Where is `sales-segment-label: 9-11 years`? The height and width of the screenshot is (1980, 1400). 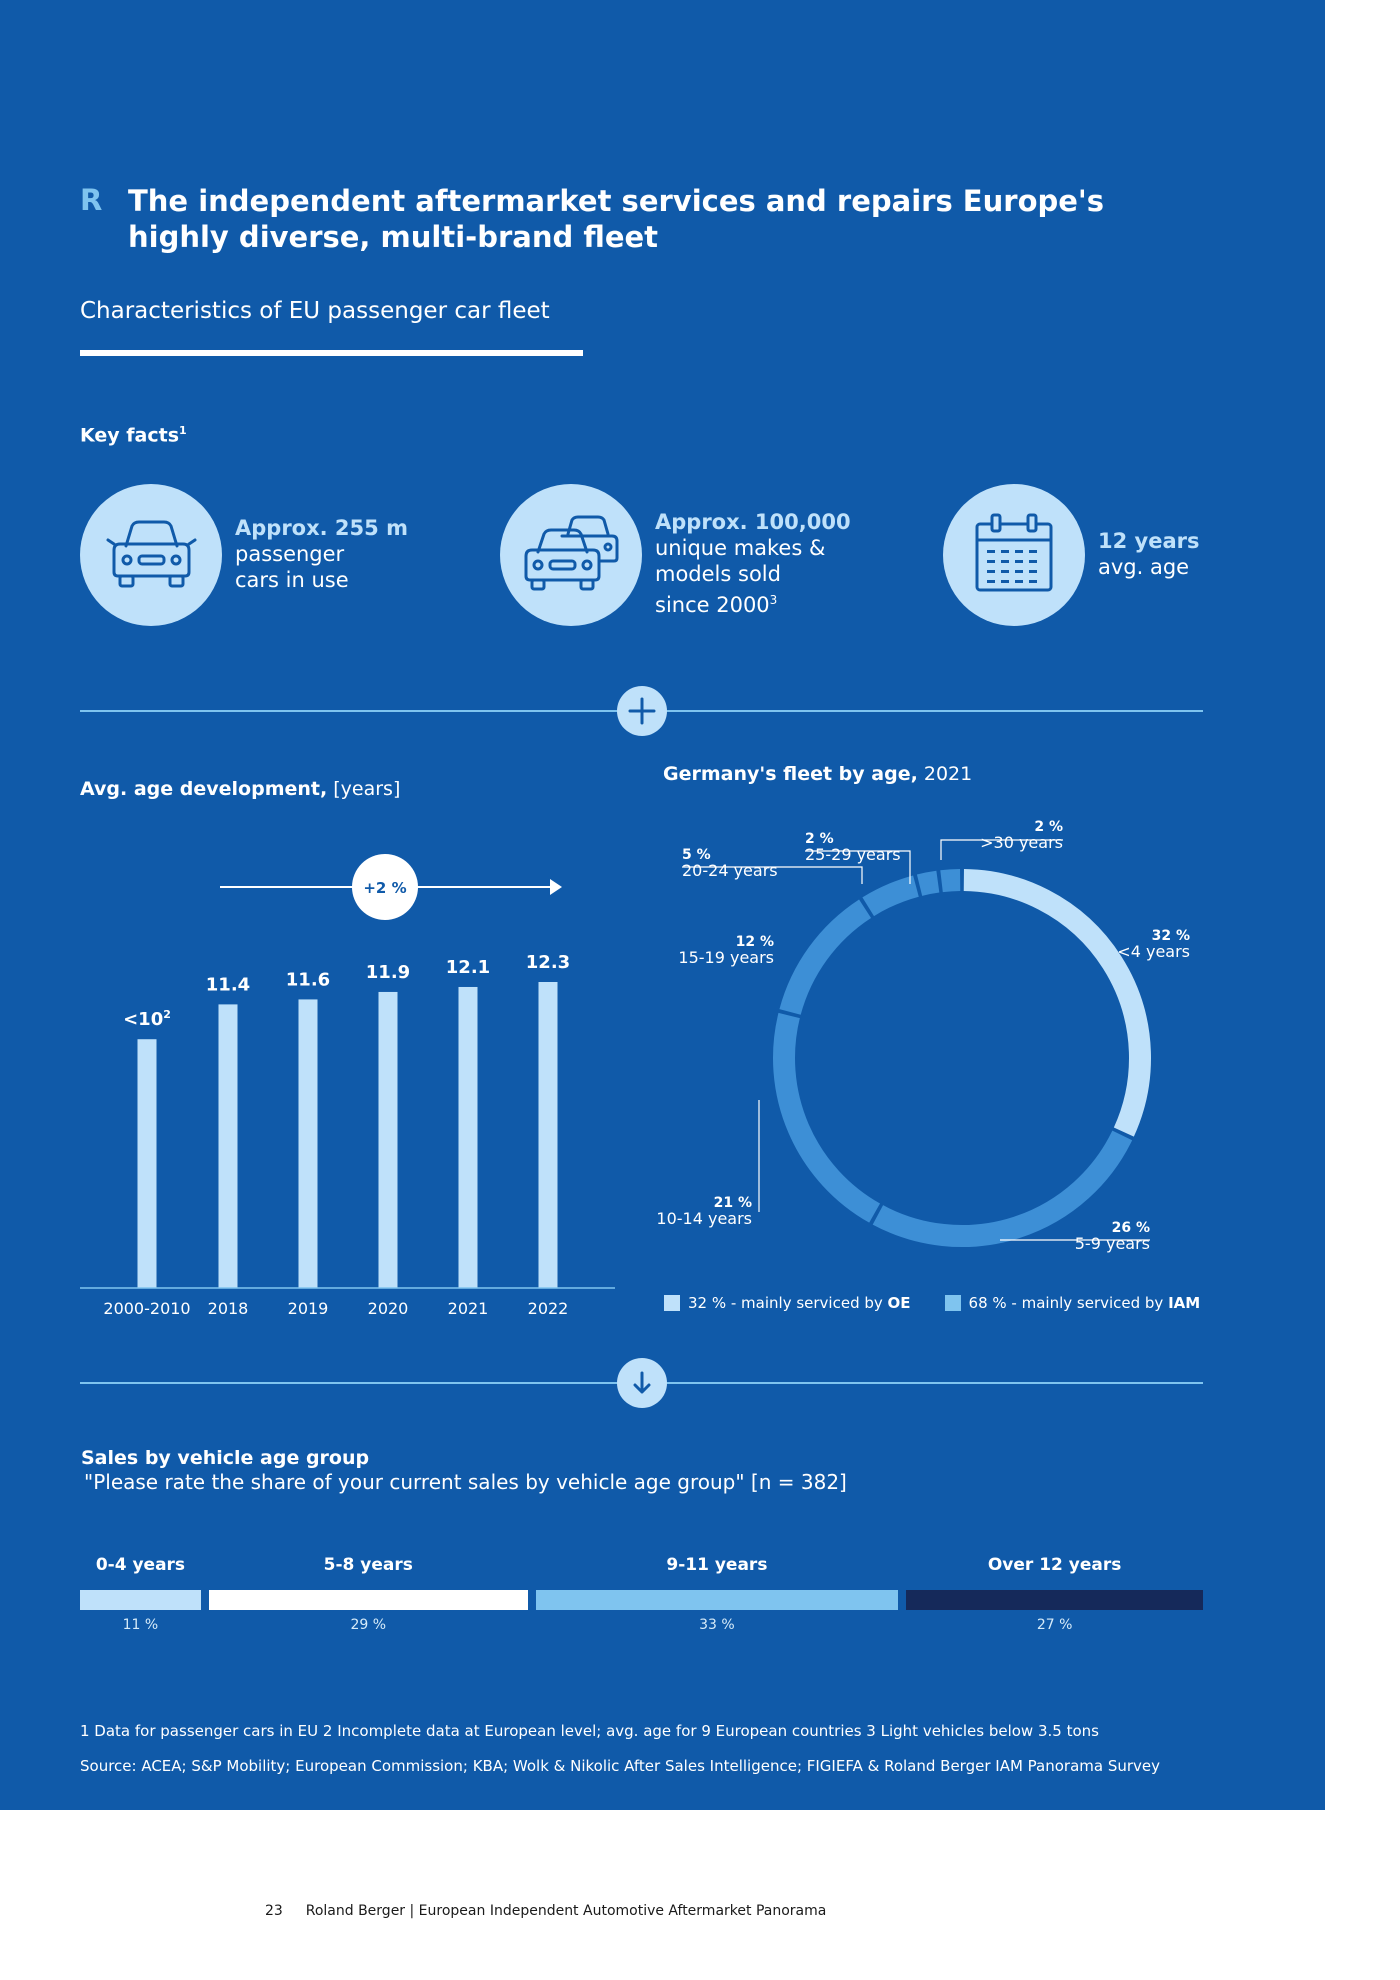
sales-segment-label: 9-11 years is located at coordinates (717, 1565).